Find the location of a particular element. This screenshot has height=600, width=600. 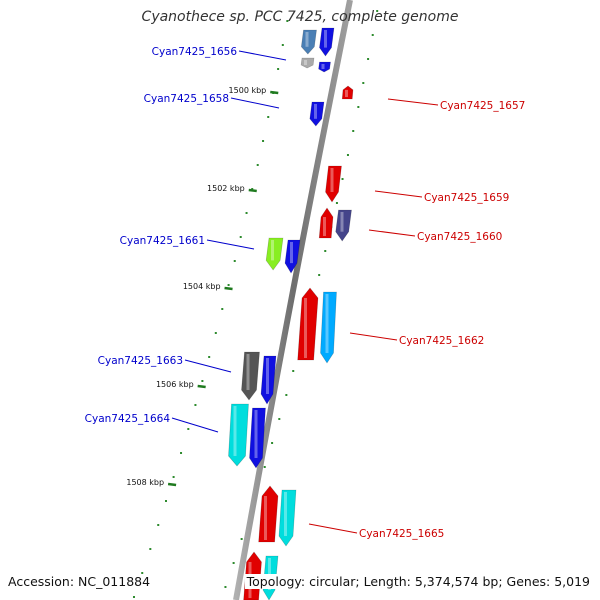

tick-label: 1504 kbp is located at coordinates (202, 286).